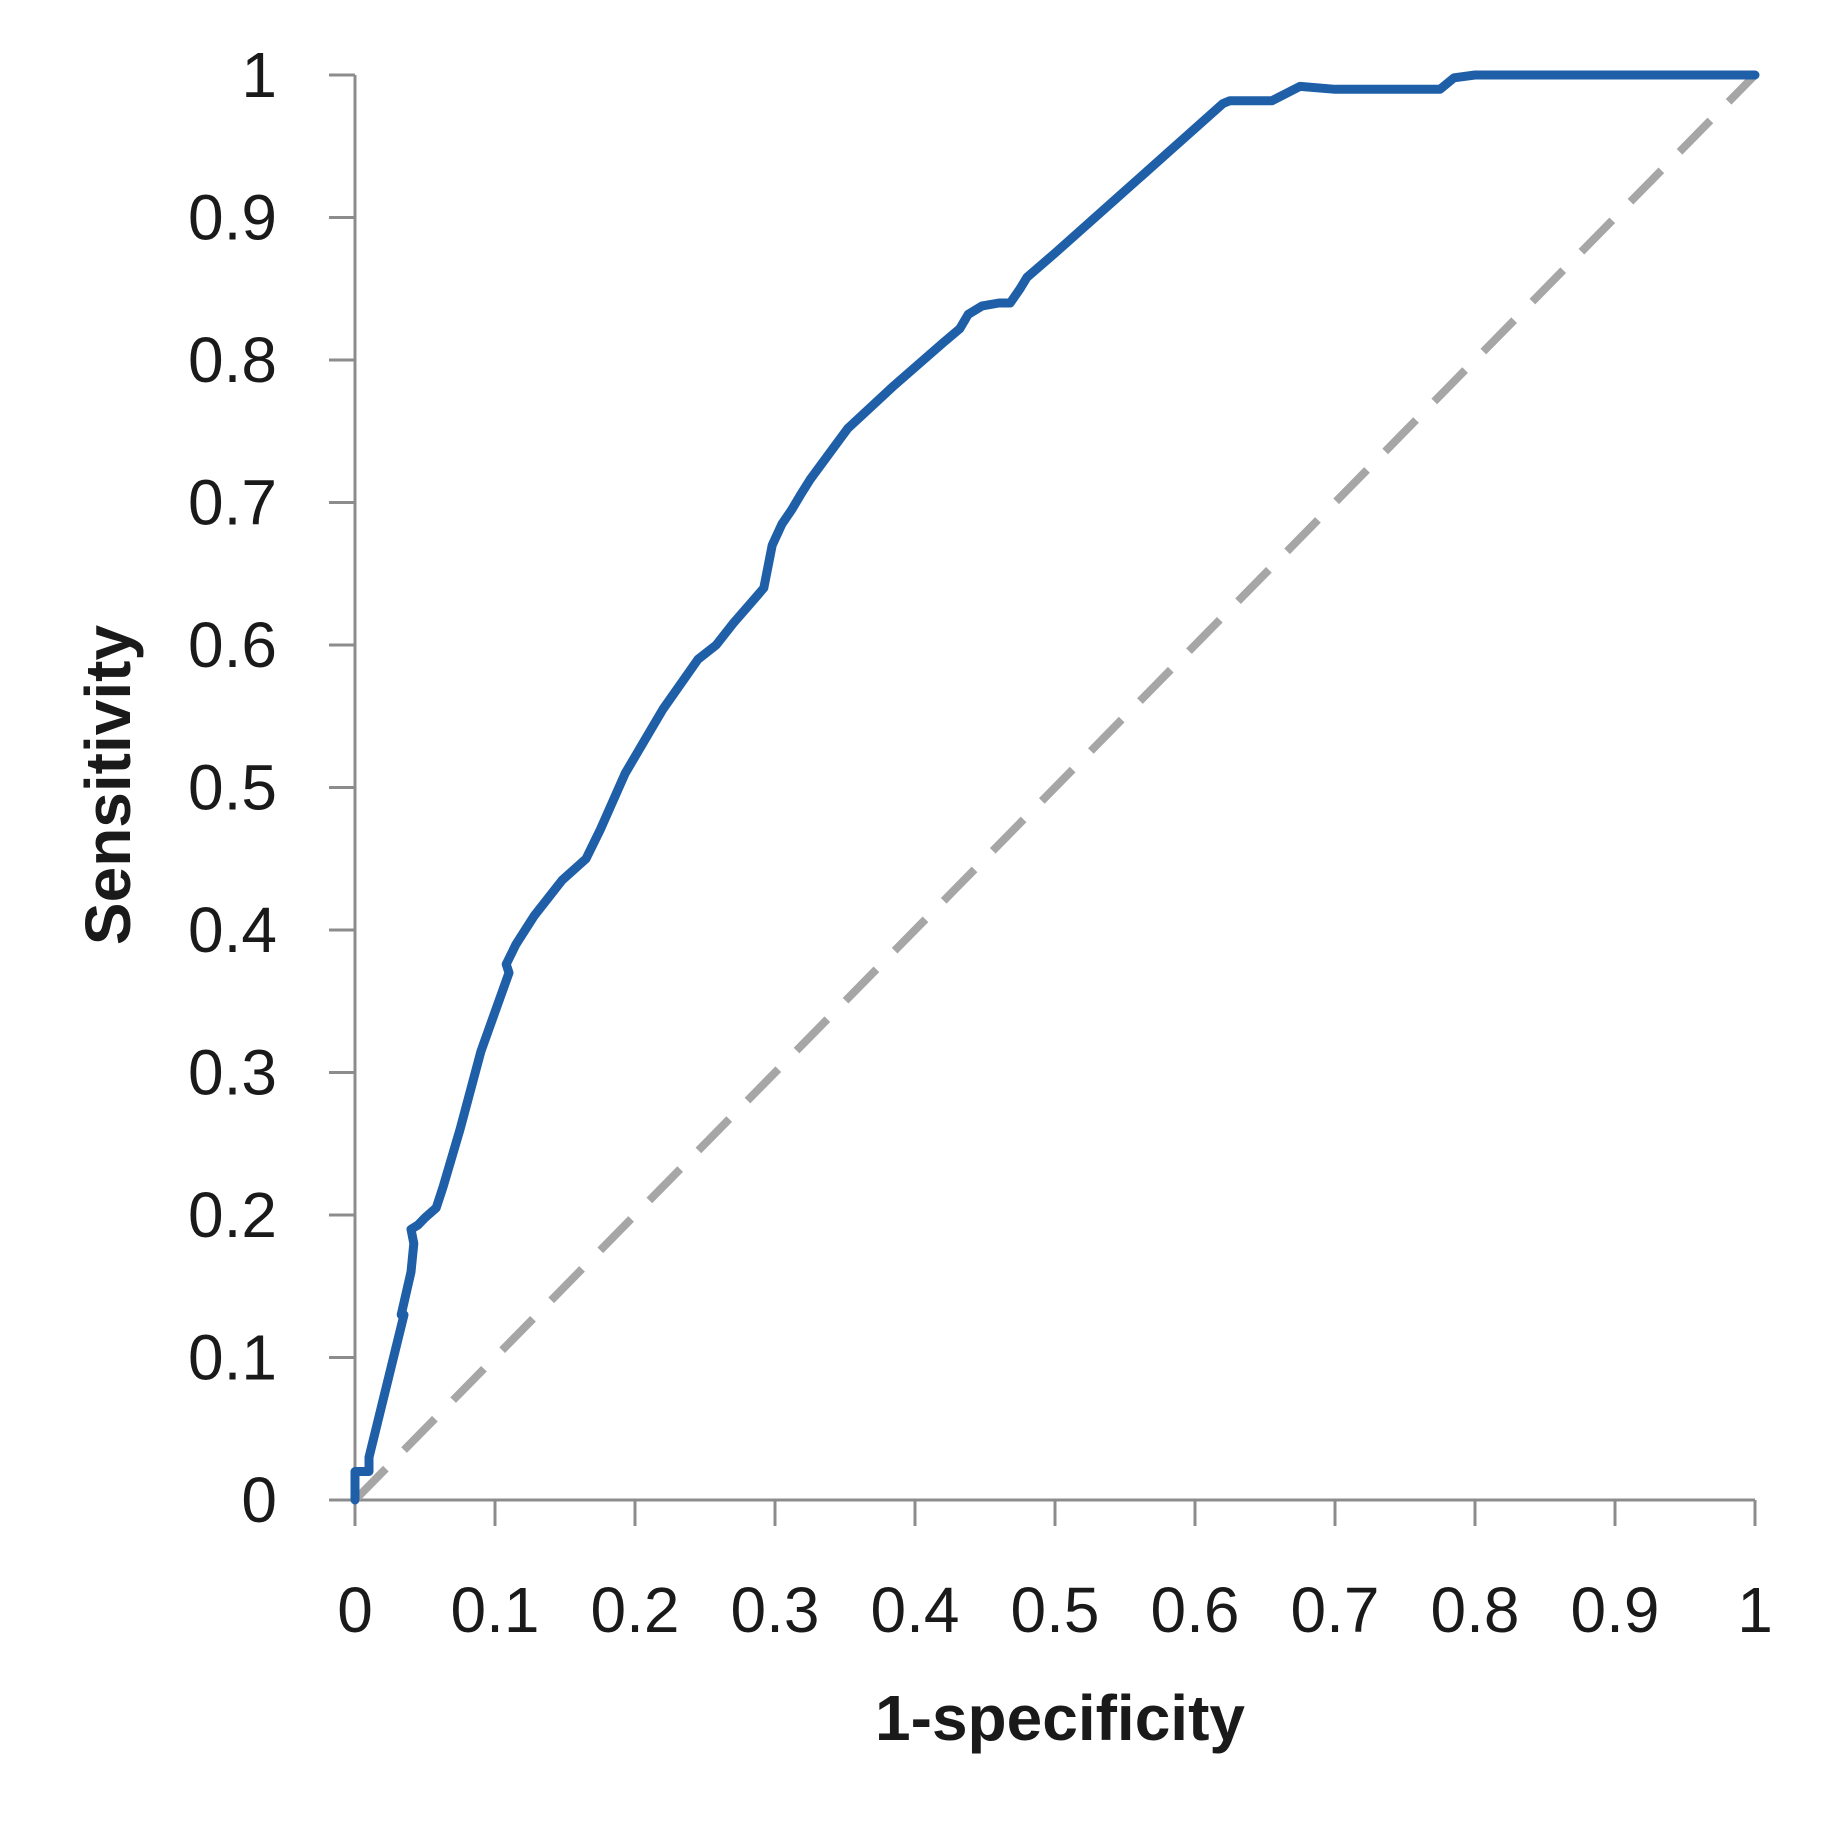 The height and width of the screenshot is (1828, 1824). I want to click on y-tick-label: 0.3, so click(232, 1073).